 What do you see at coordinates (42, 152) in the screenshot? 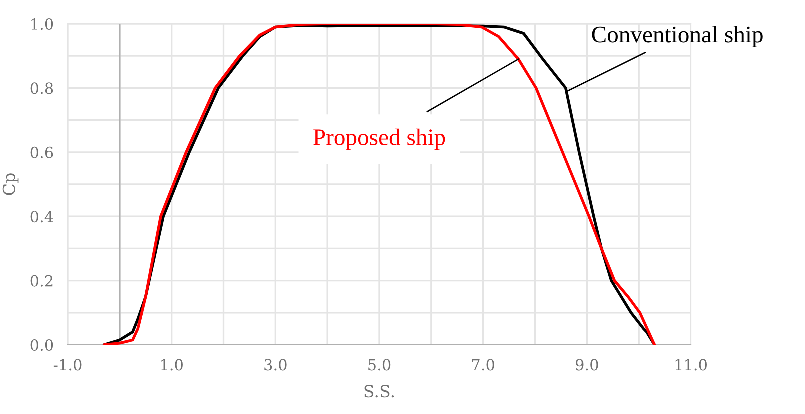
I see `y-tick-label: 0.6` at bounding box center [42, 152].